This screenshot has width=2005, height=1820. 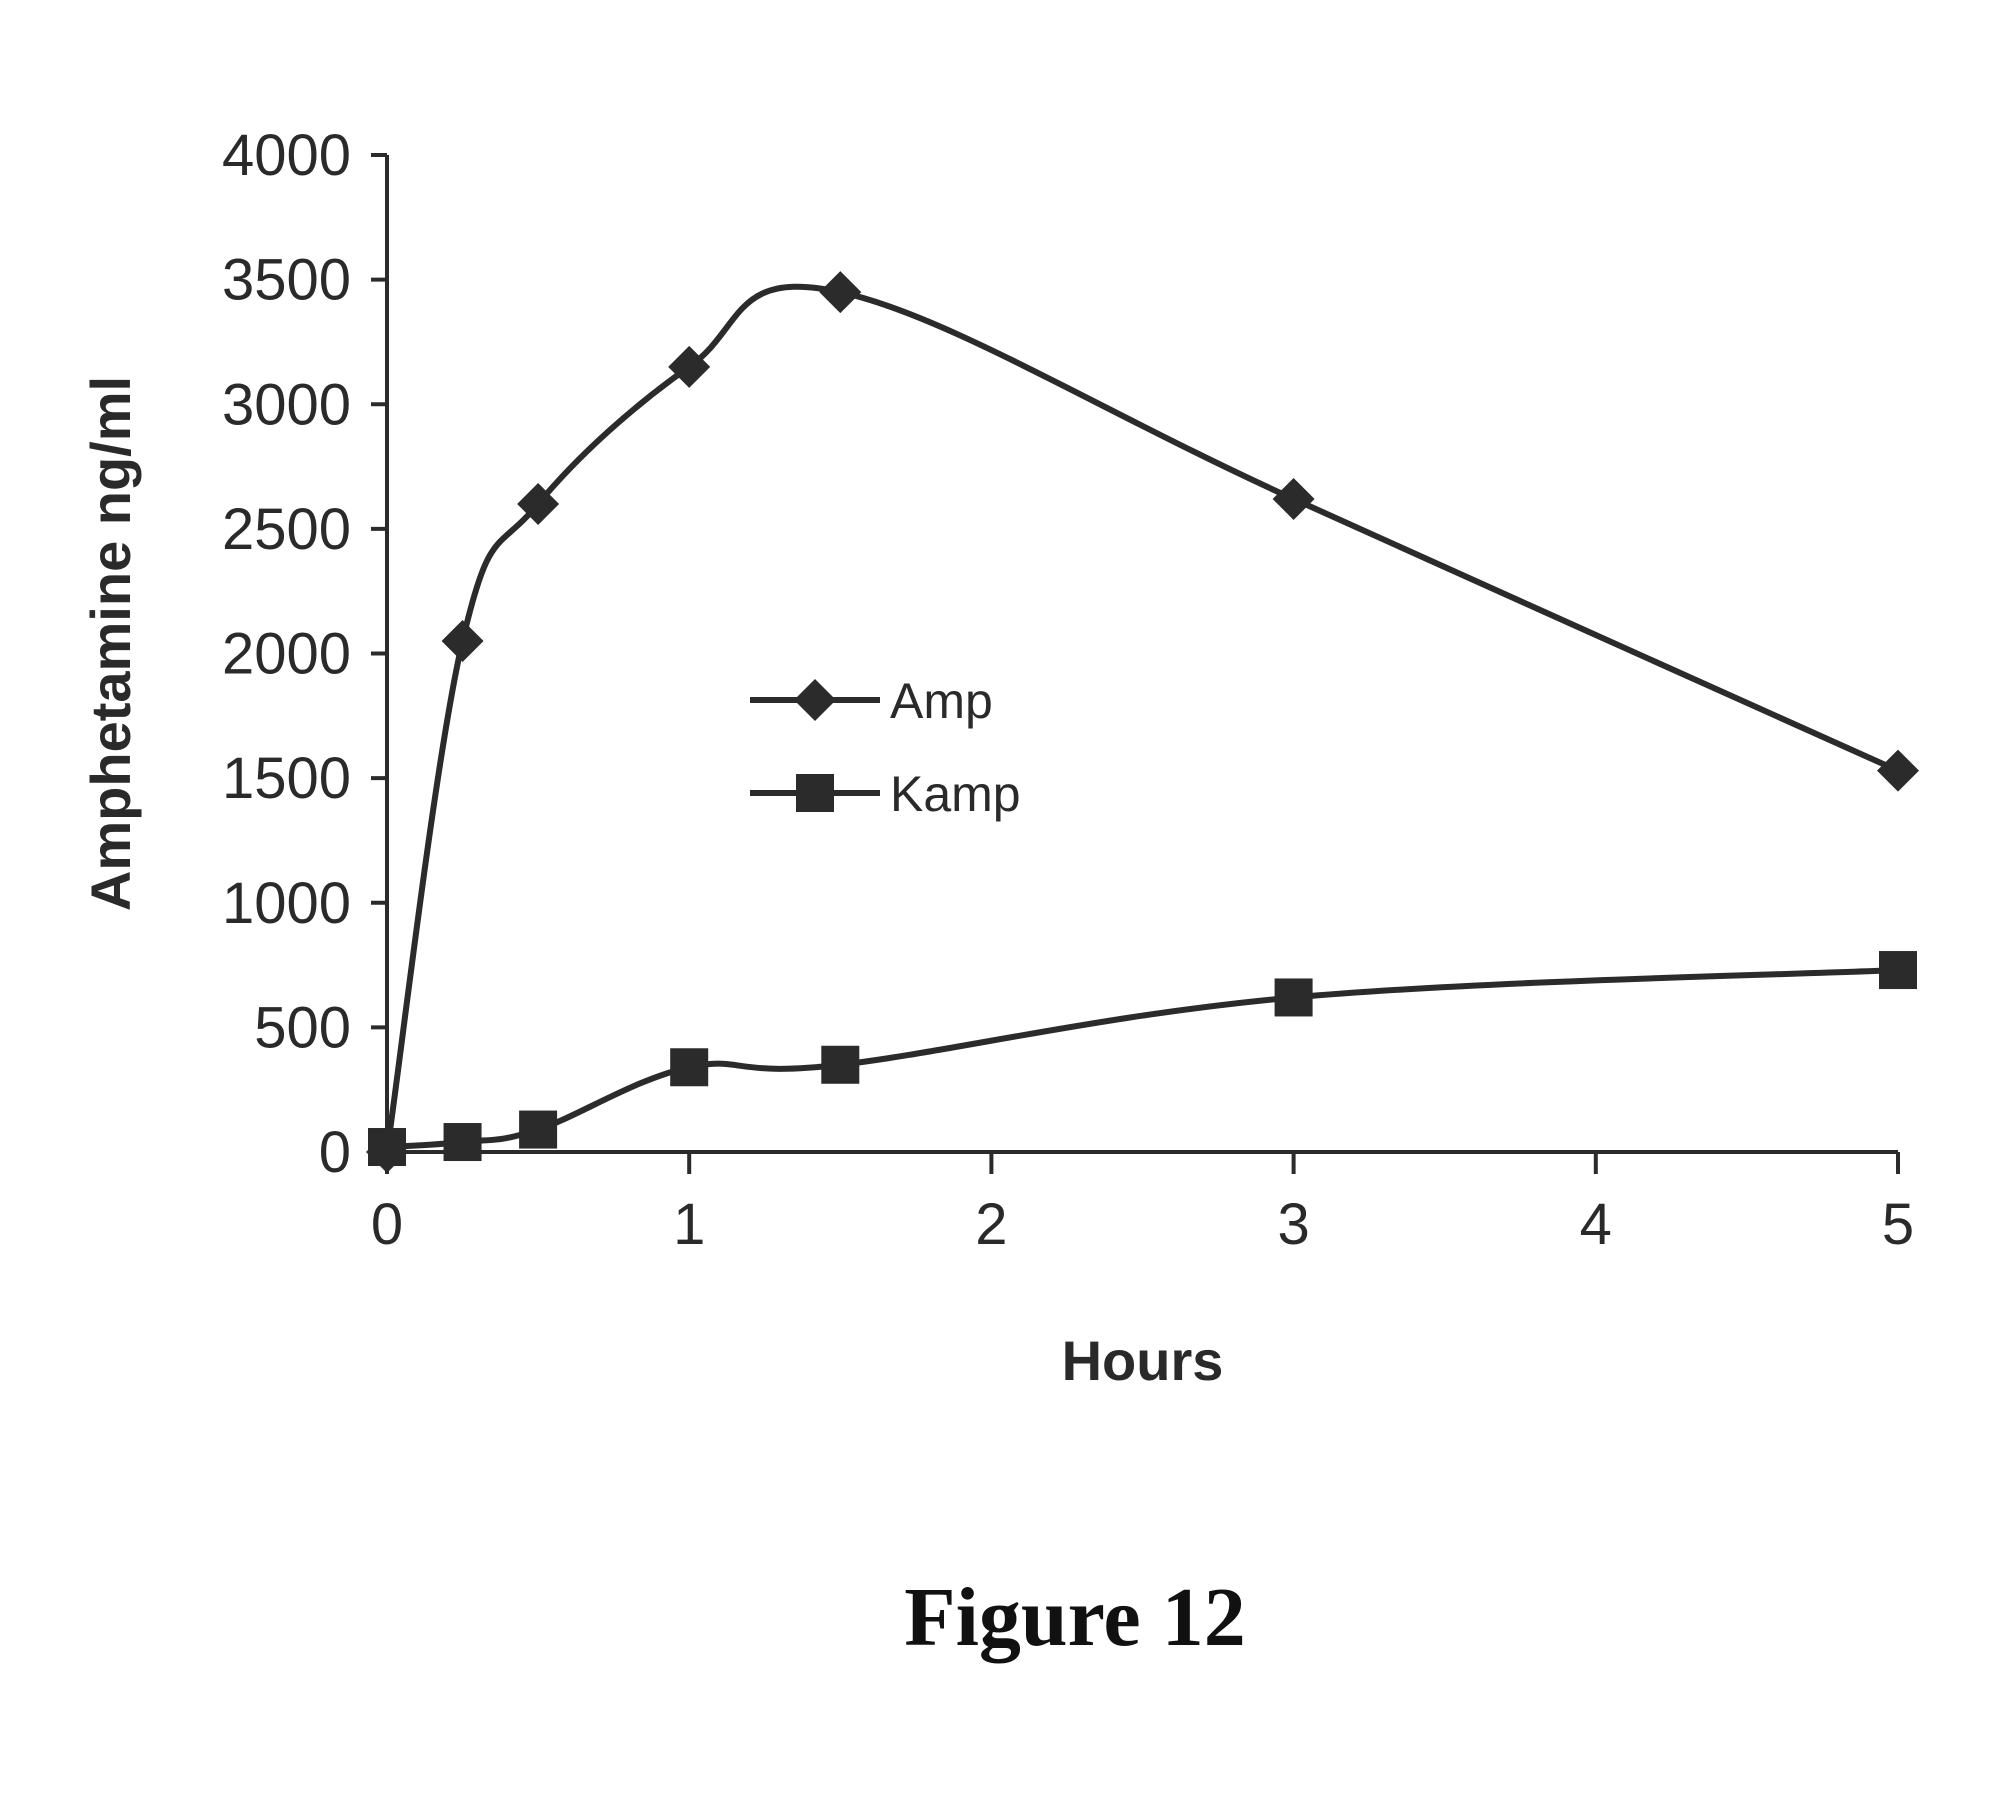 What do you see at coordinates (286, 529) in the screenshot?
I see `y-tick-label: 2500` at bounding box center [286, 529].